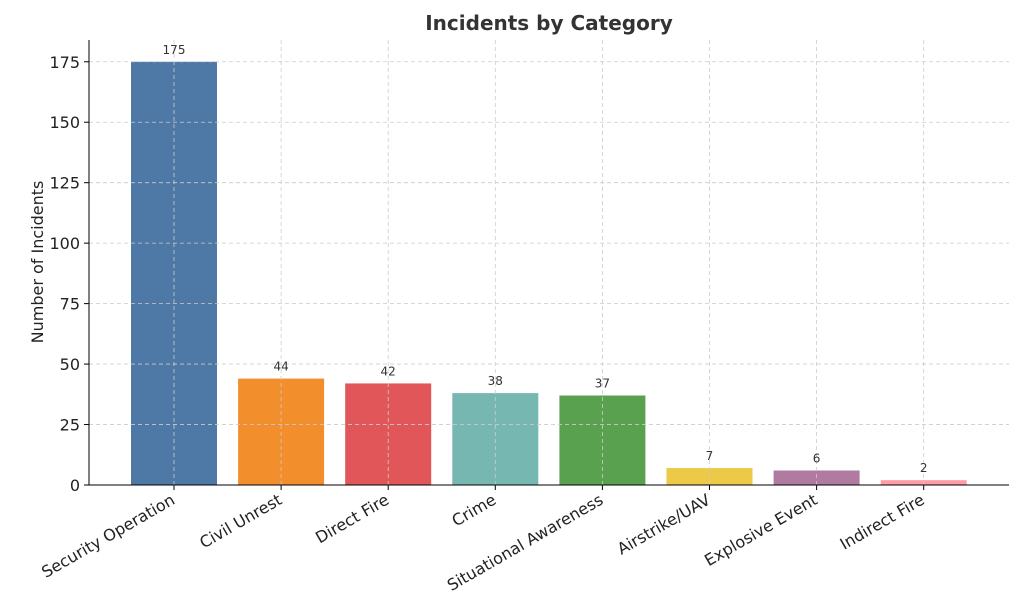 The height and width of the screenshot is (614, 1024). Describe the element at coordinates (69, 274) in the screenshot. I see `y-ticks: 0 25 50 75 100 125 150 175` at that location.